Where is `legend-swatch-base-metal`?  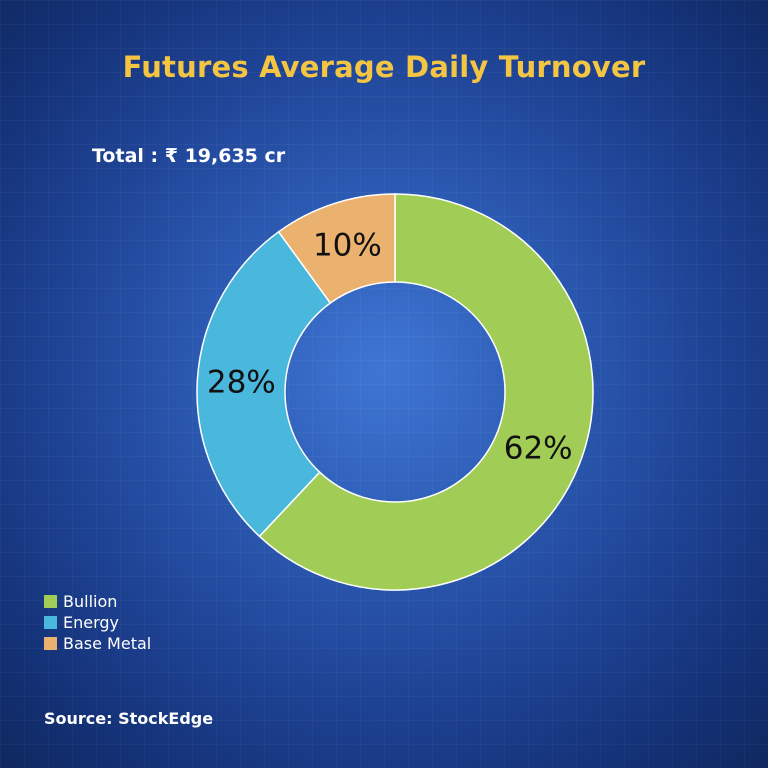 legend-swatch-base-metal is located at coordinates (50, 643).